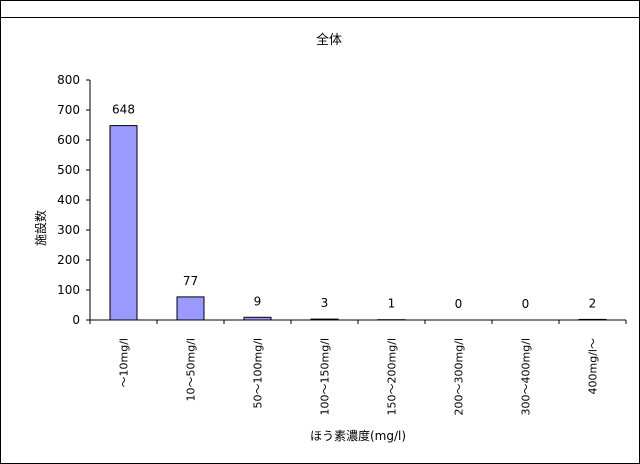 The image size is (640, 464). Describe the element at coordinates (68, 230) in the screenshot. I see `y-tick-label: 300` at that location.